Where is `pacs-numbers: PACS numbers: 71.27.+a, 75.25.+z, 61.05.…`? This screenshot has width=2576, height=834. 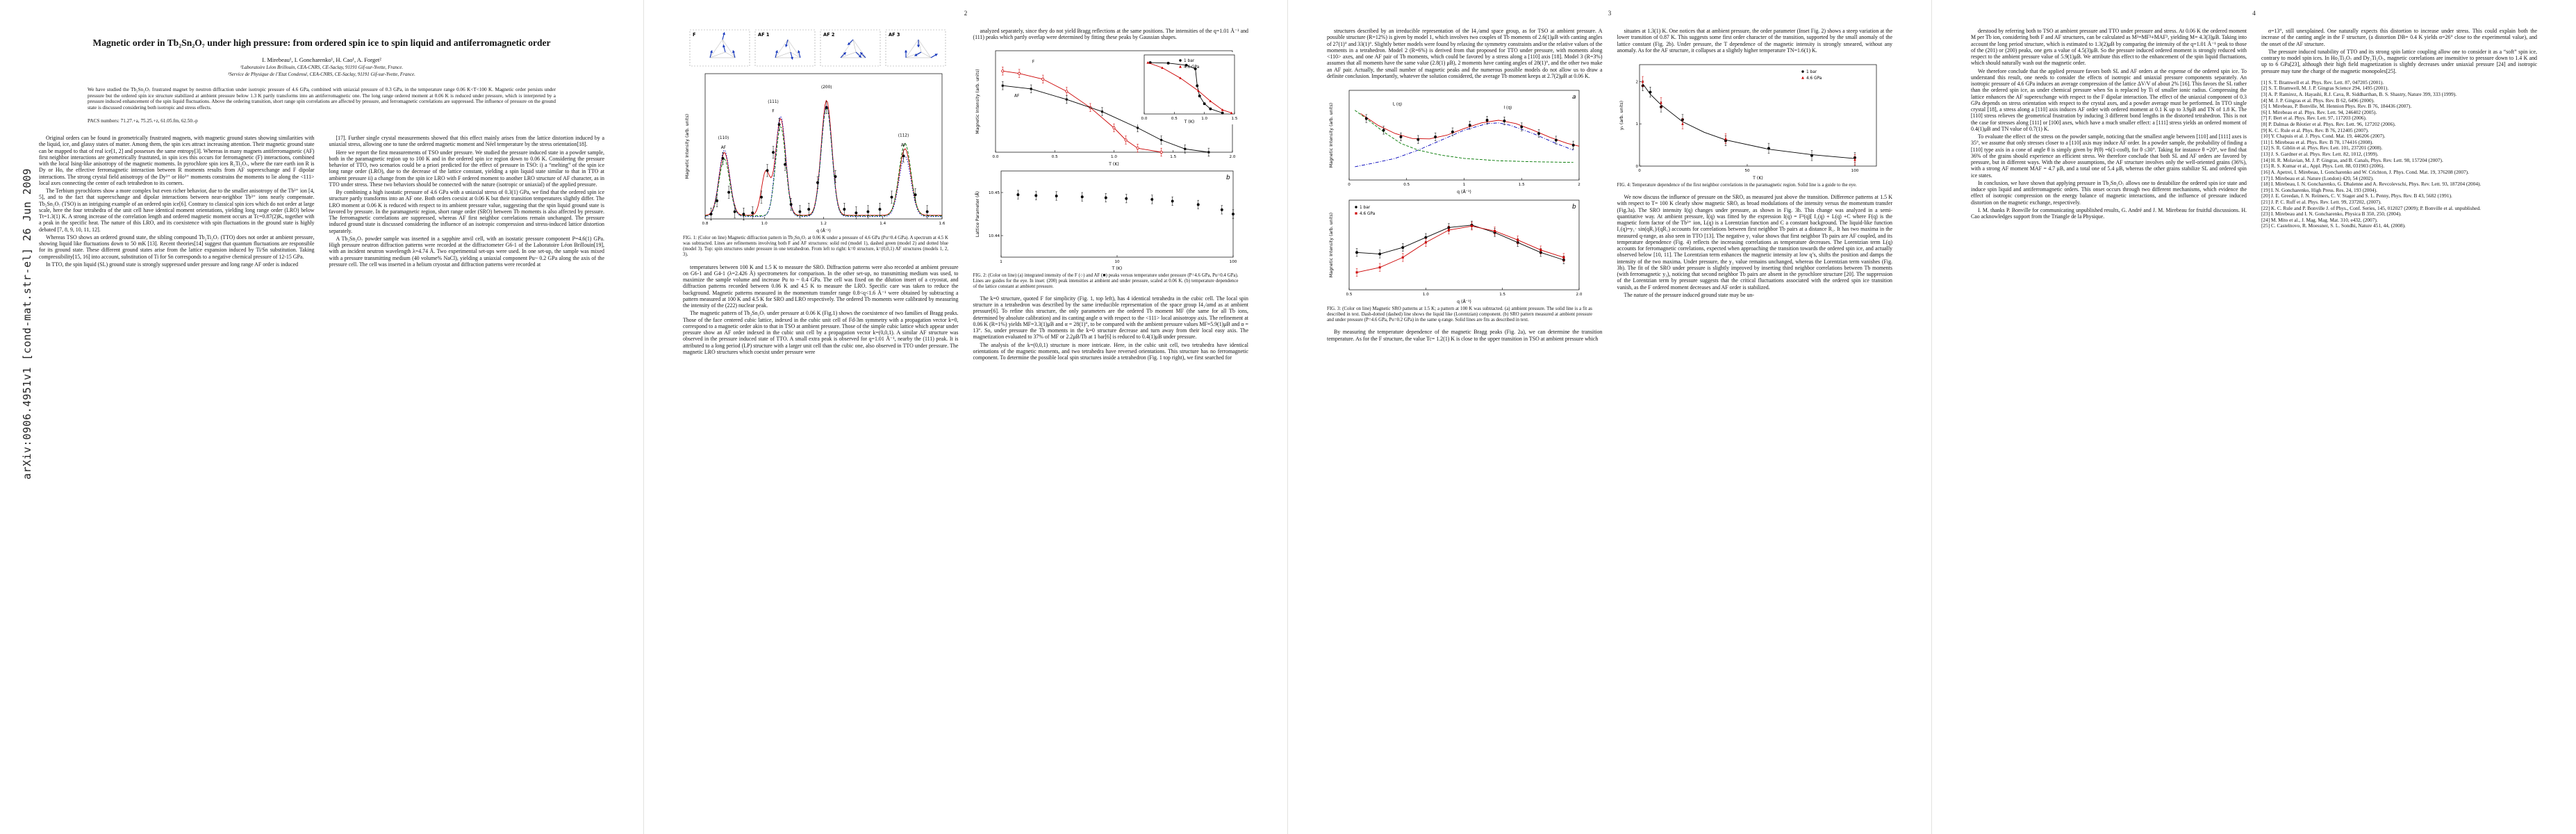 pacs-numbers: PACS numbers: 71.27.+a, 75.25.+z, 61.05.… is located at coordinates (143, 121).